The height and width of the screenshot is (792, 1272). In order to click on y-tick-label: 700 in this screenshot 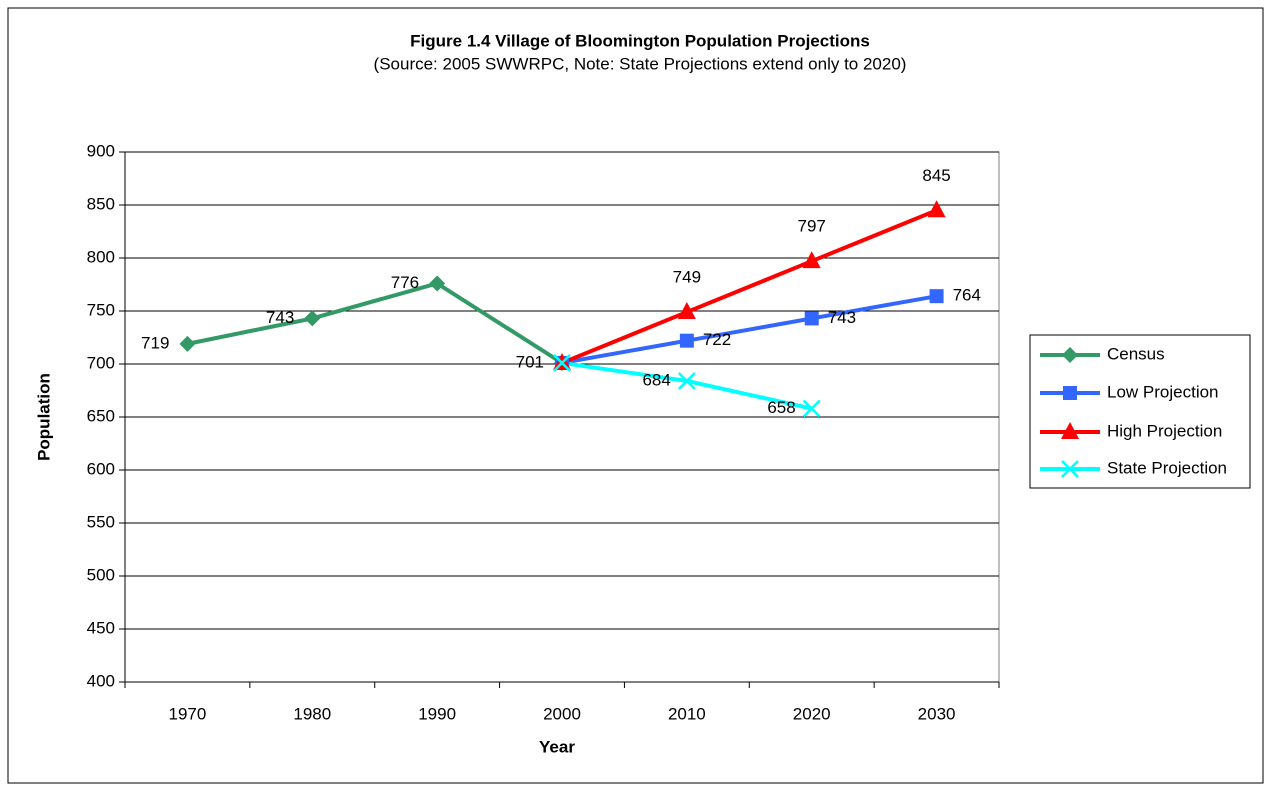, I will do `click(101, 362)`.